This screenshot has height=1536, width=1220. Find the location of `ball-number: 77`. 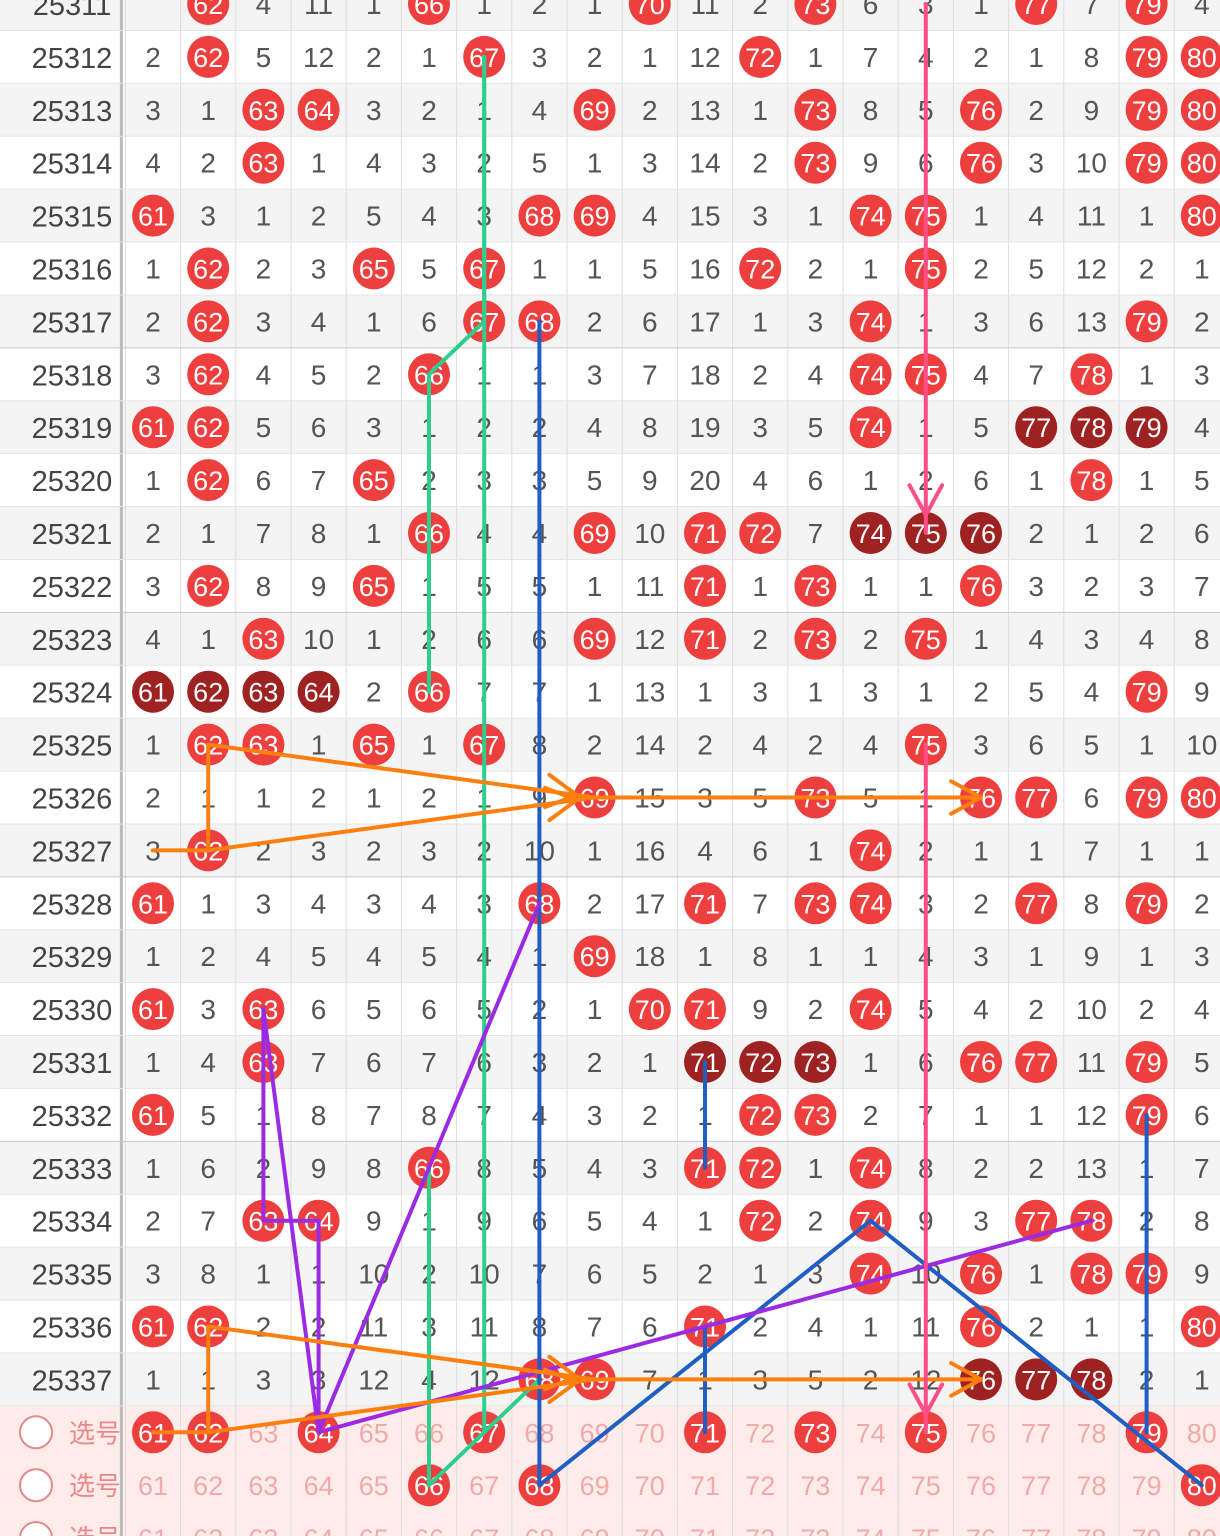

ball-number: 77 is located at coordinates (1036, 428).